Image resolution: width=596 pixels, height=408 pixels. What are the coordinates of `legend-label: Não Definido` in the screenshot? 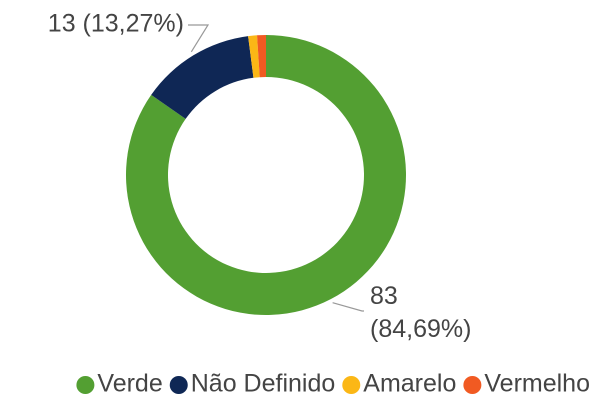 It's located at (263, 384).